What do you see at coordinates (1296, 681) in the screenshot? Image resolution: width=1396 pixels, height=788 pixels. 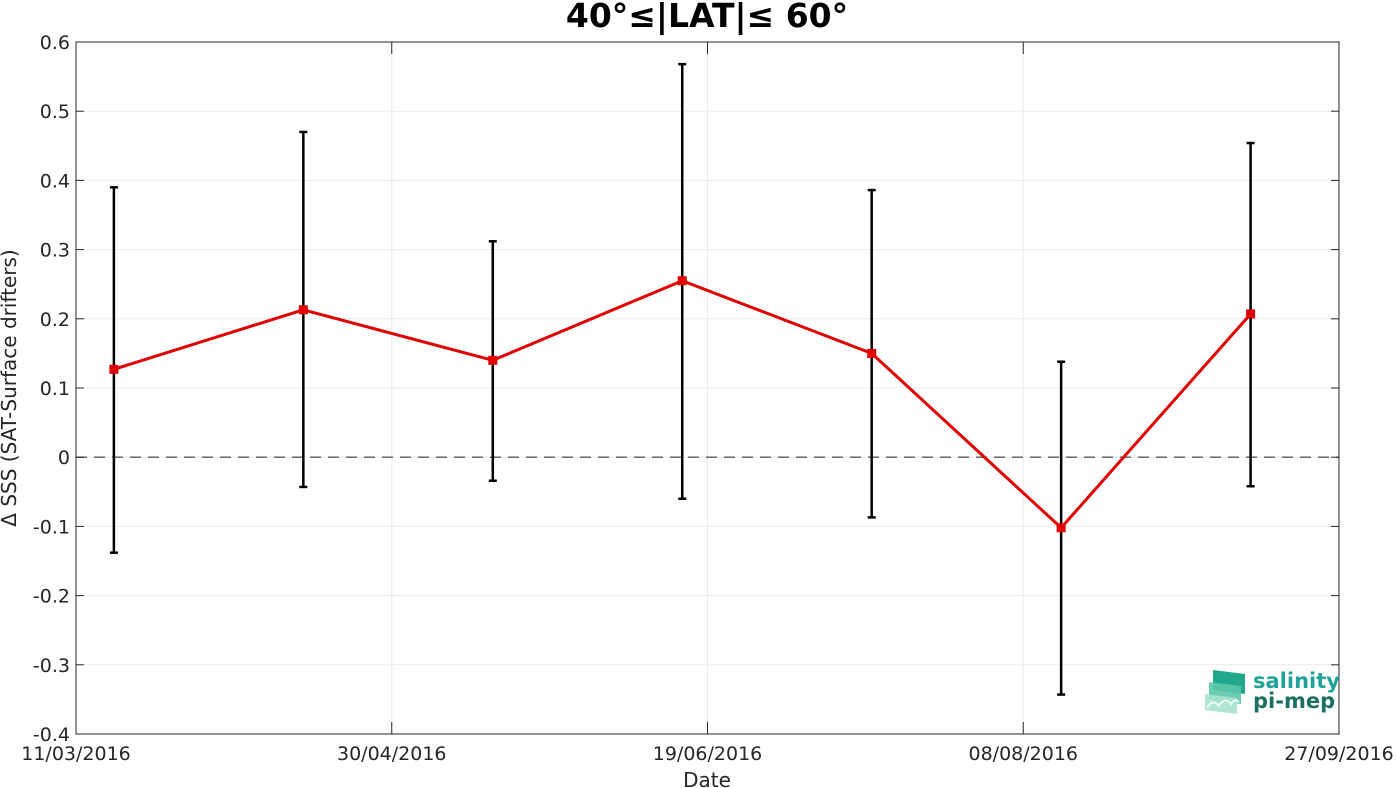 I see `logo-line1: salinity` at bounding box center [1296, 681].